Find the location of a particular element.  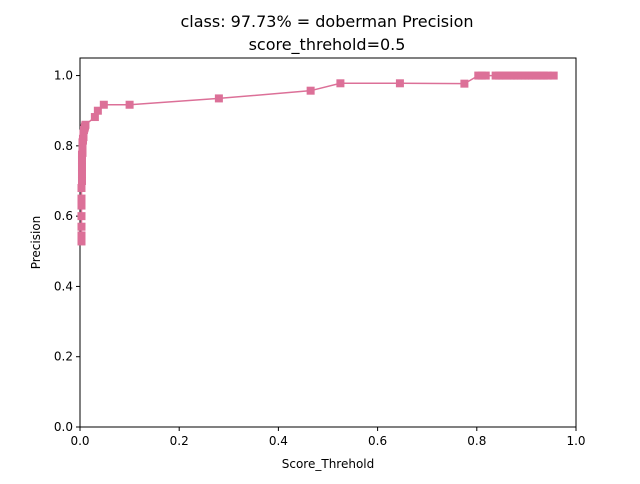

x-axis-label: Score_Threhold is located at coordinates (328, 464).